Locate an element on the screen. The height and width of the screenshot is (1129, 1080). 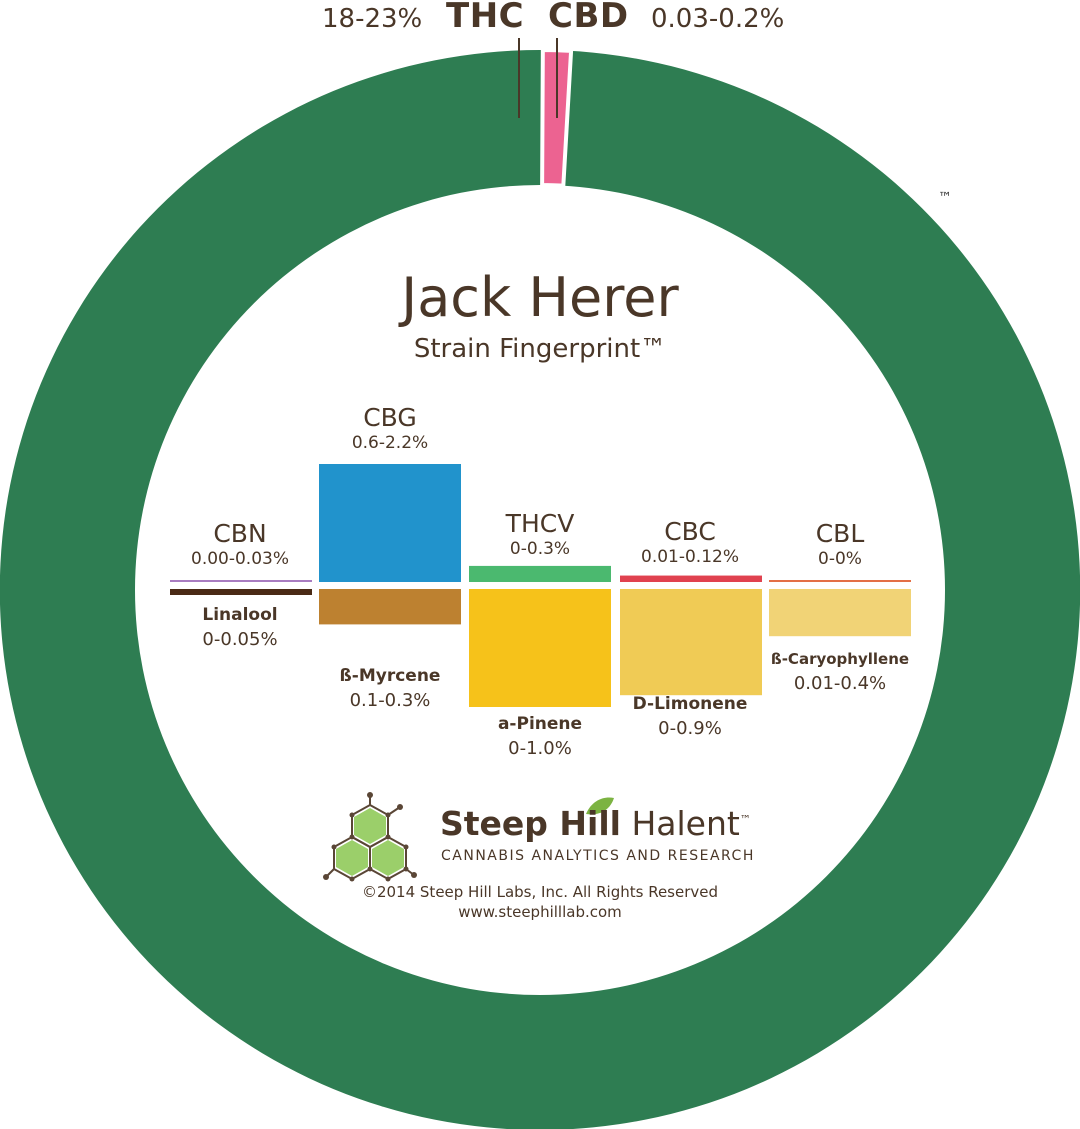
bar-cbn is located at coordinates (241, 581).